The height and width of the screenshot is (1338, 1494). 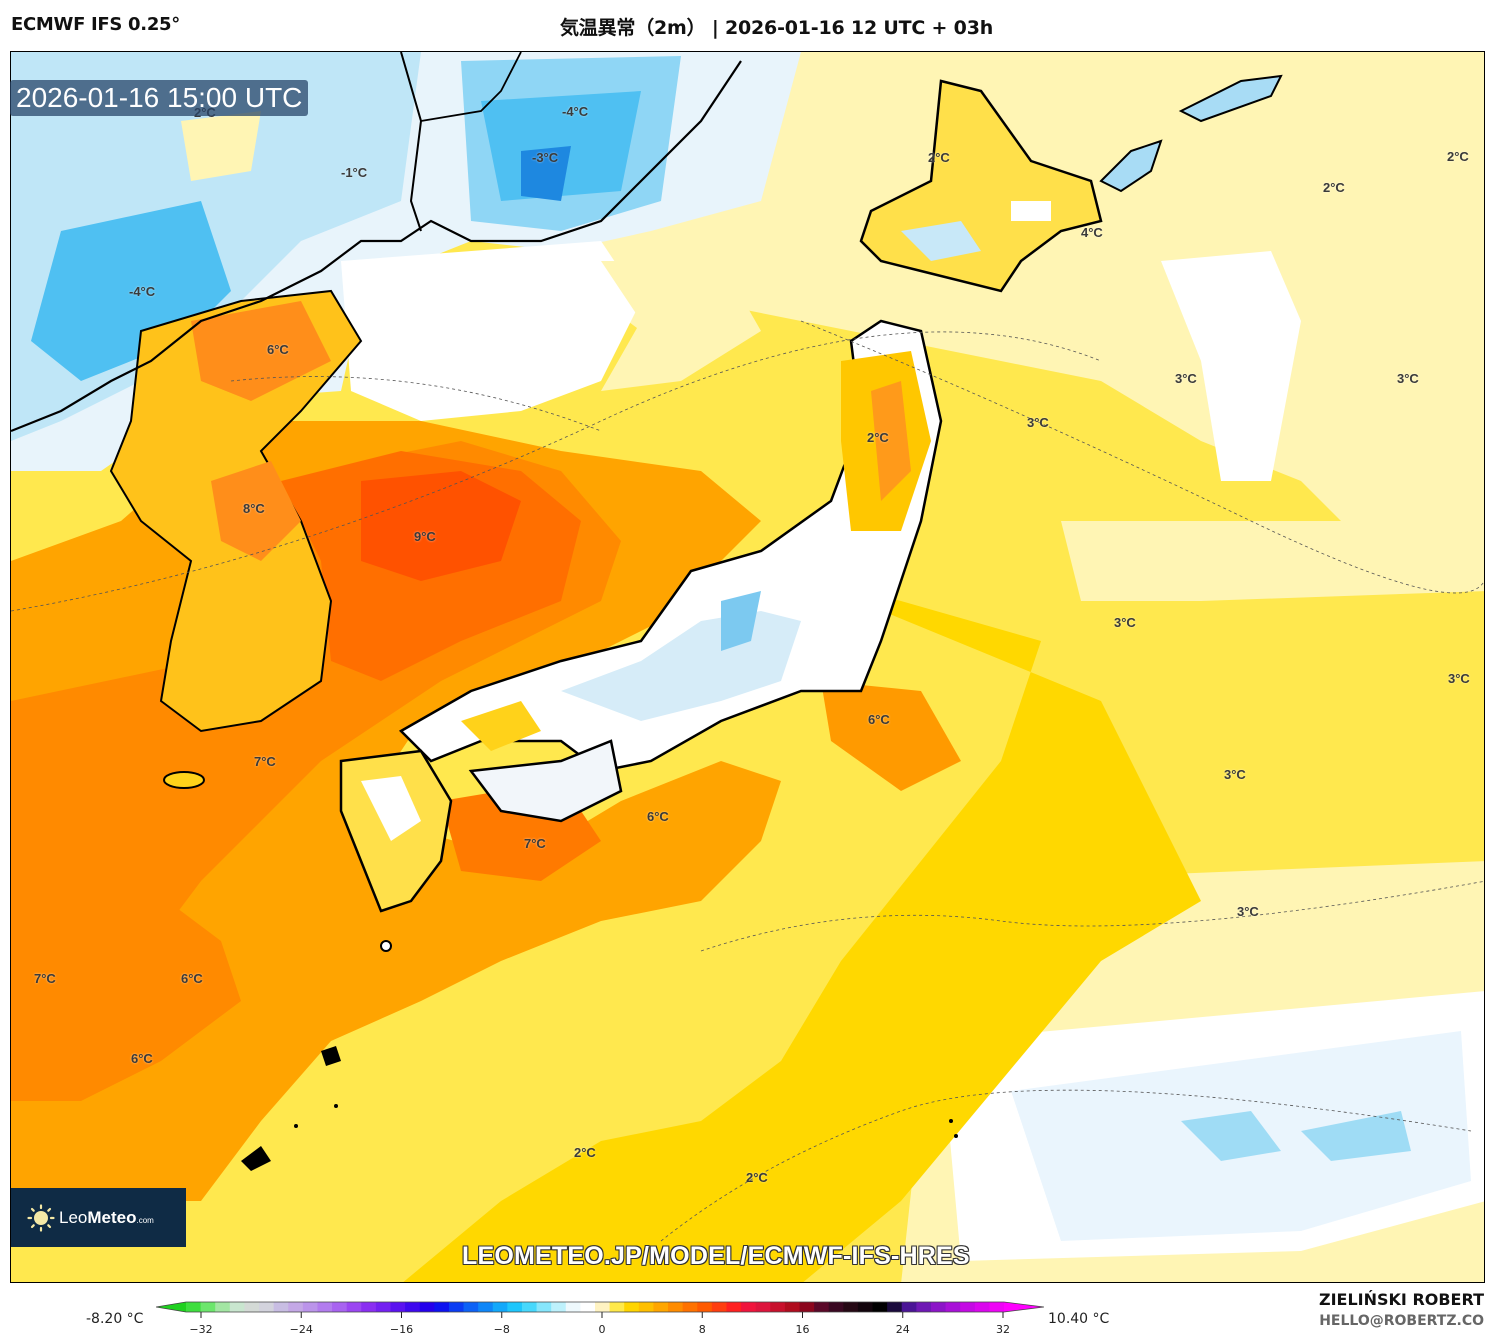 What do you see at coordinates (716, 1256) in the screenshot?
I see `watermark-url: LEOMETEO.JP/MODEL/ECMWF-IFS-HRES` at bounding box center [716, 1256].